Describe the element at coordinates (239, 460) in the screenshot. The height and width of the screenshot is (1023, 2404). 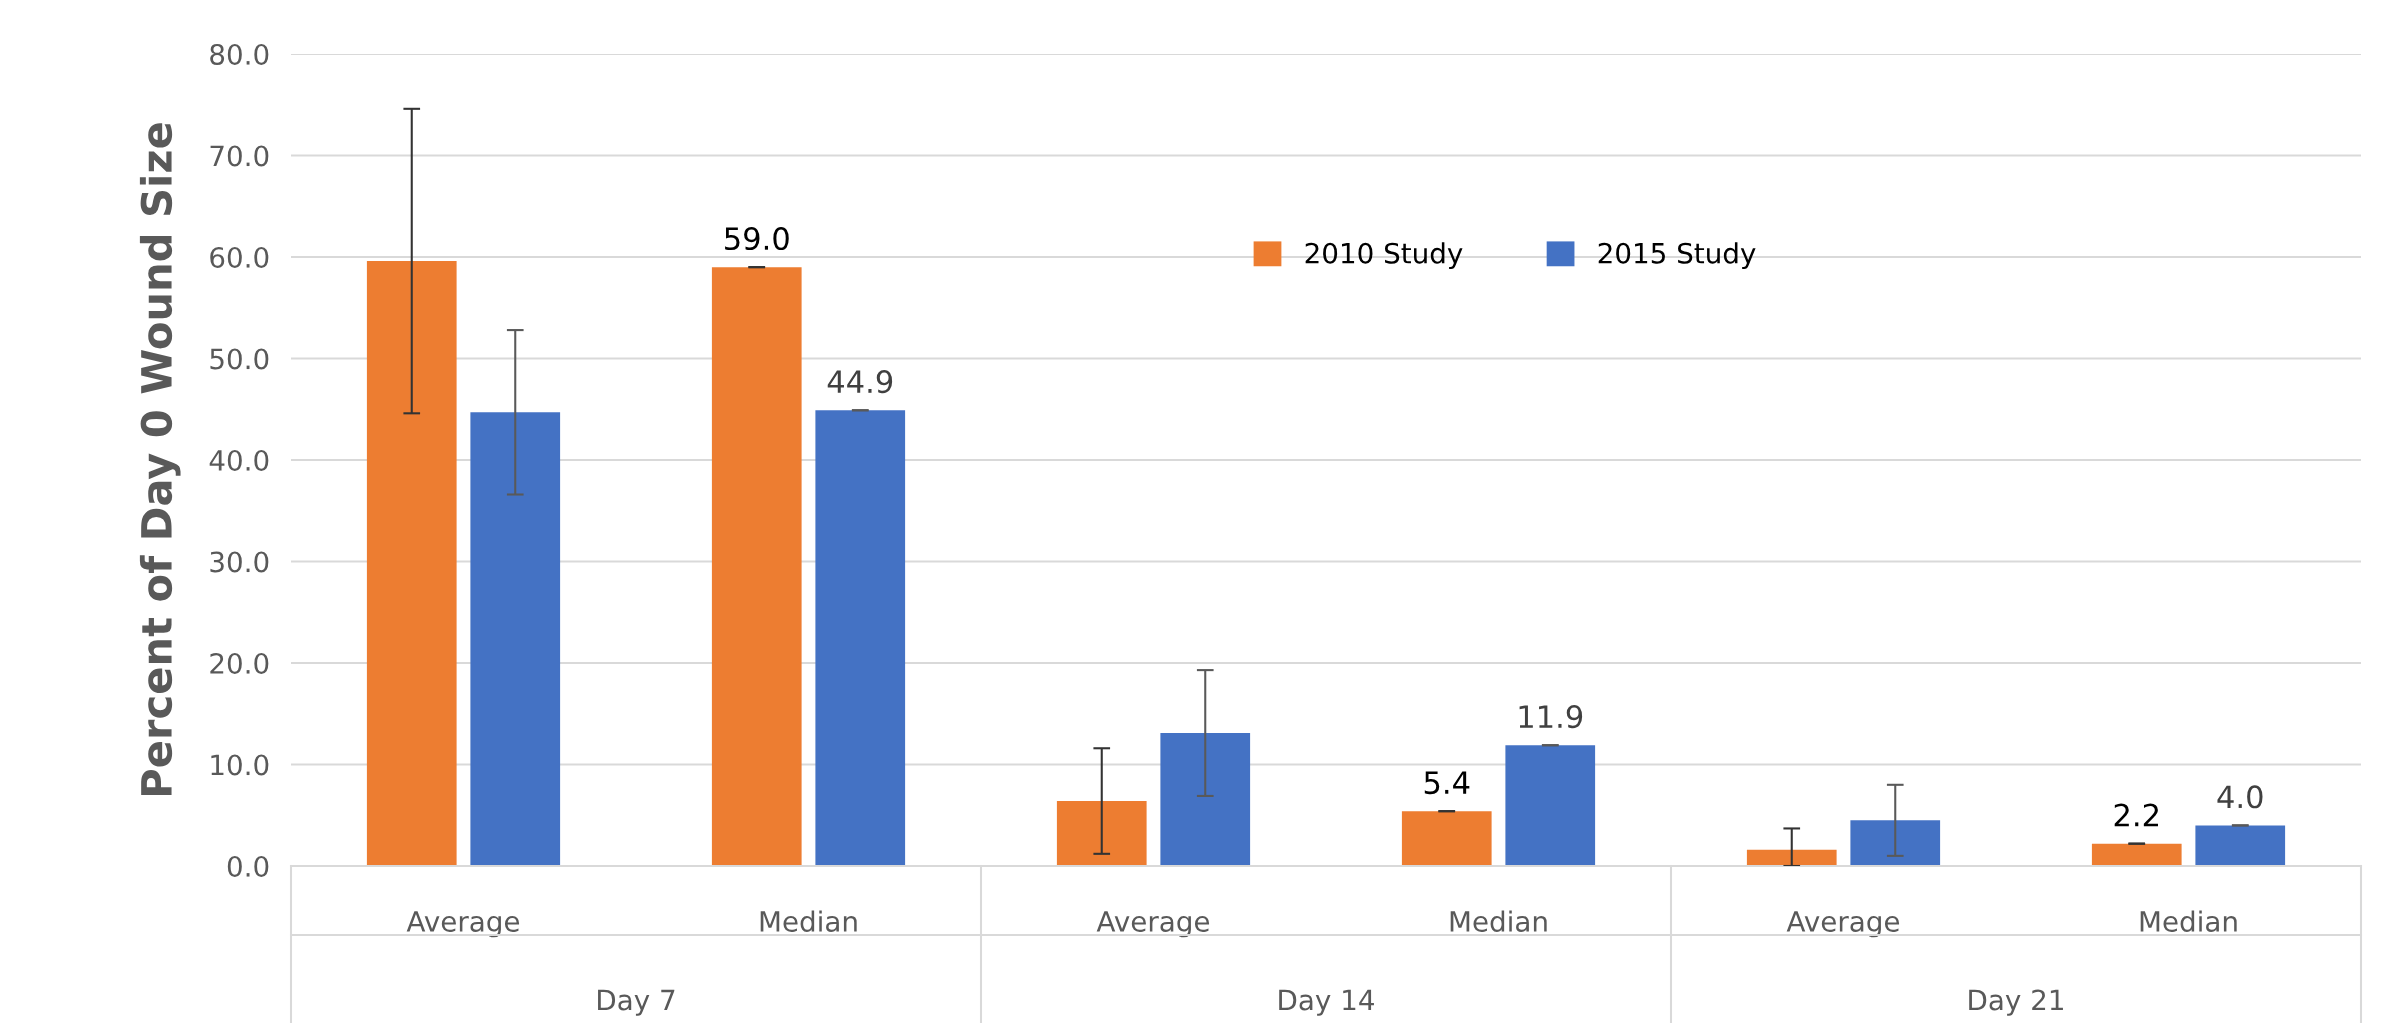
I see `y-tick-label: 40.0` at that location.